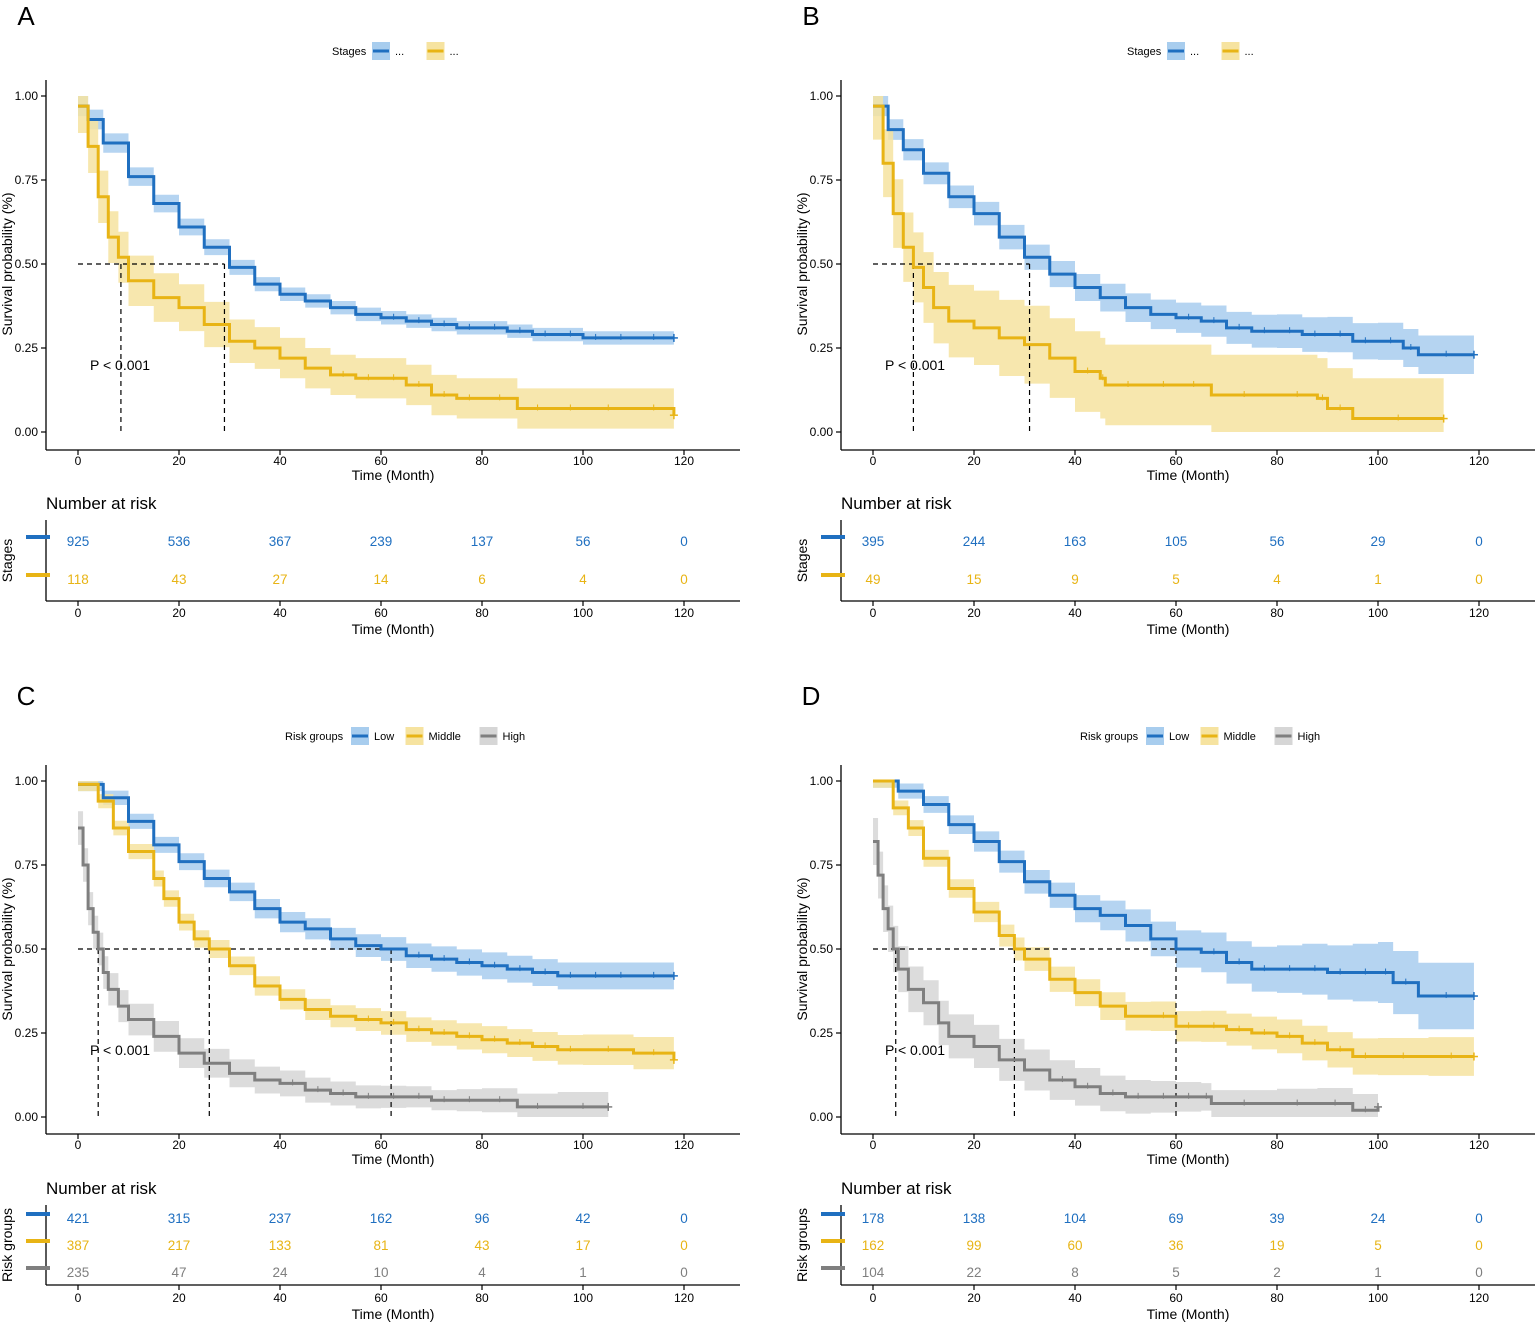  Describe the element at coordinates (1175, 1218) in the screenshot. I see `risk-count: 69` at that location.